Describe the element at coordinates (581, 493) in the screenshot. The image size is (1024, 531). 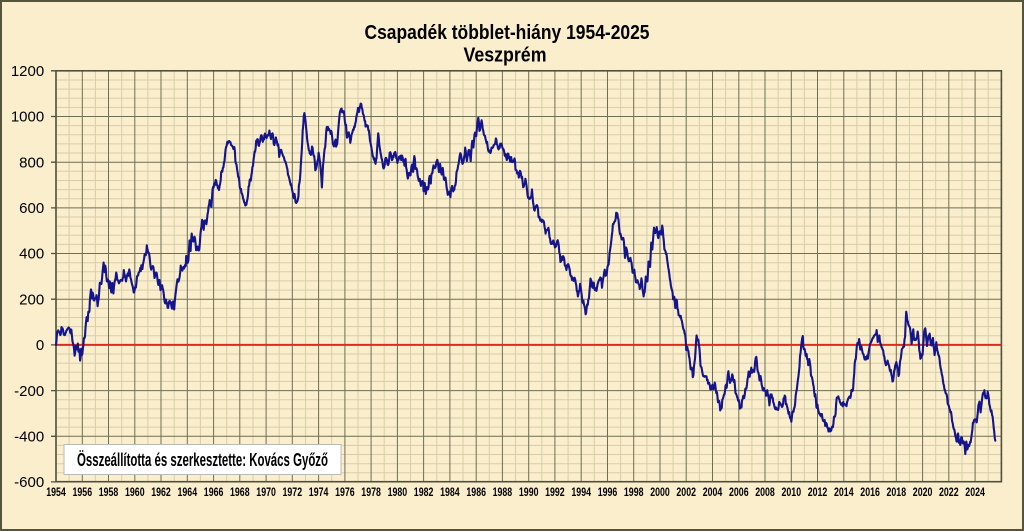
I see `svg-text: 1994` at that location.